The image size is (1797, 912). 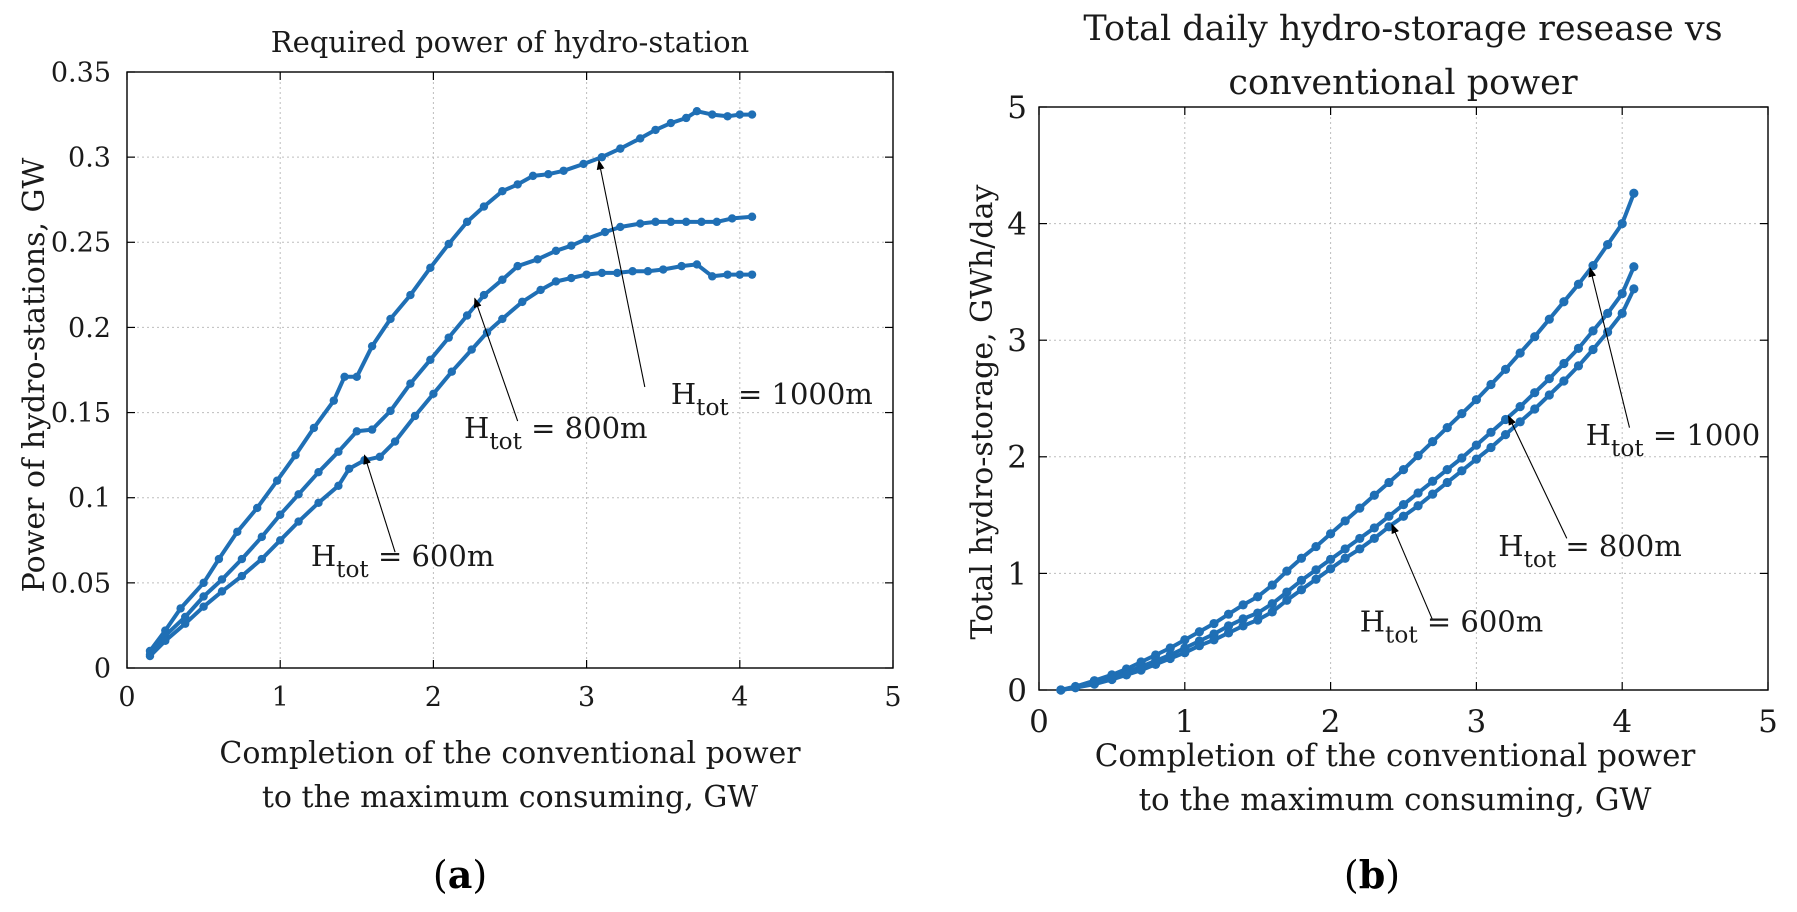 What do you see at coordinates (1017, 341) in the screenshot?
I see `chart-b-ytick-label: 3` at bounding box center [1017, 341].